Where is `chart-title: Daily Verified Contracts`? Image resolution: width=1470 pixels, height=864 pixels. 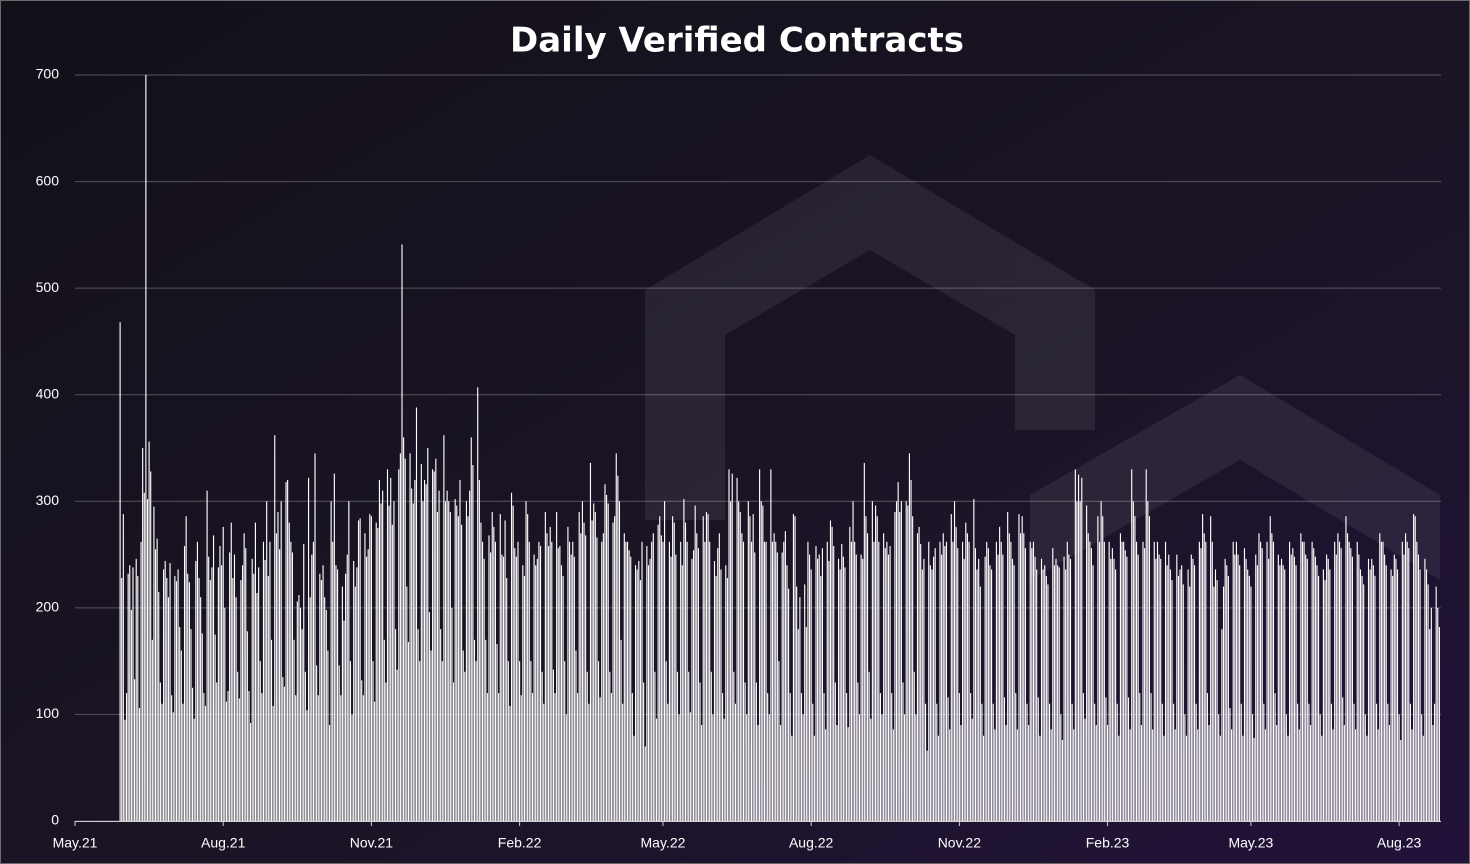
chart-title: Daily Verified Contracts is located at coordinates (737, 41).